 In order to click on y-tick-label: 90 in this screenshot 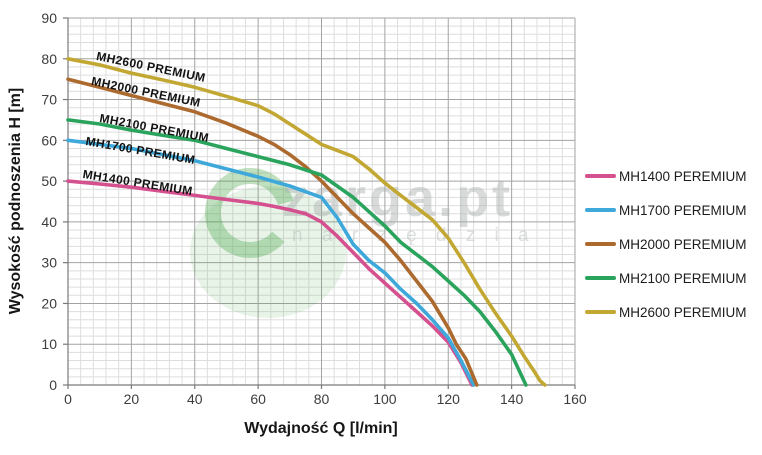, I will do `click(49, 18)`.